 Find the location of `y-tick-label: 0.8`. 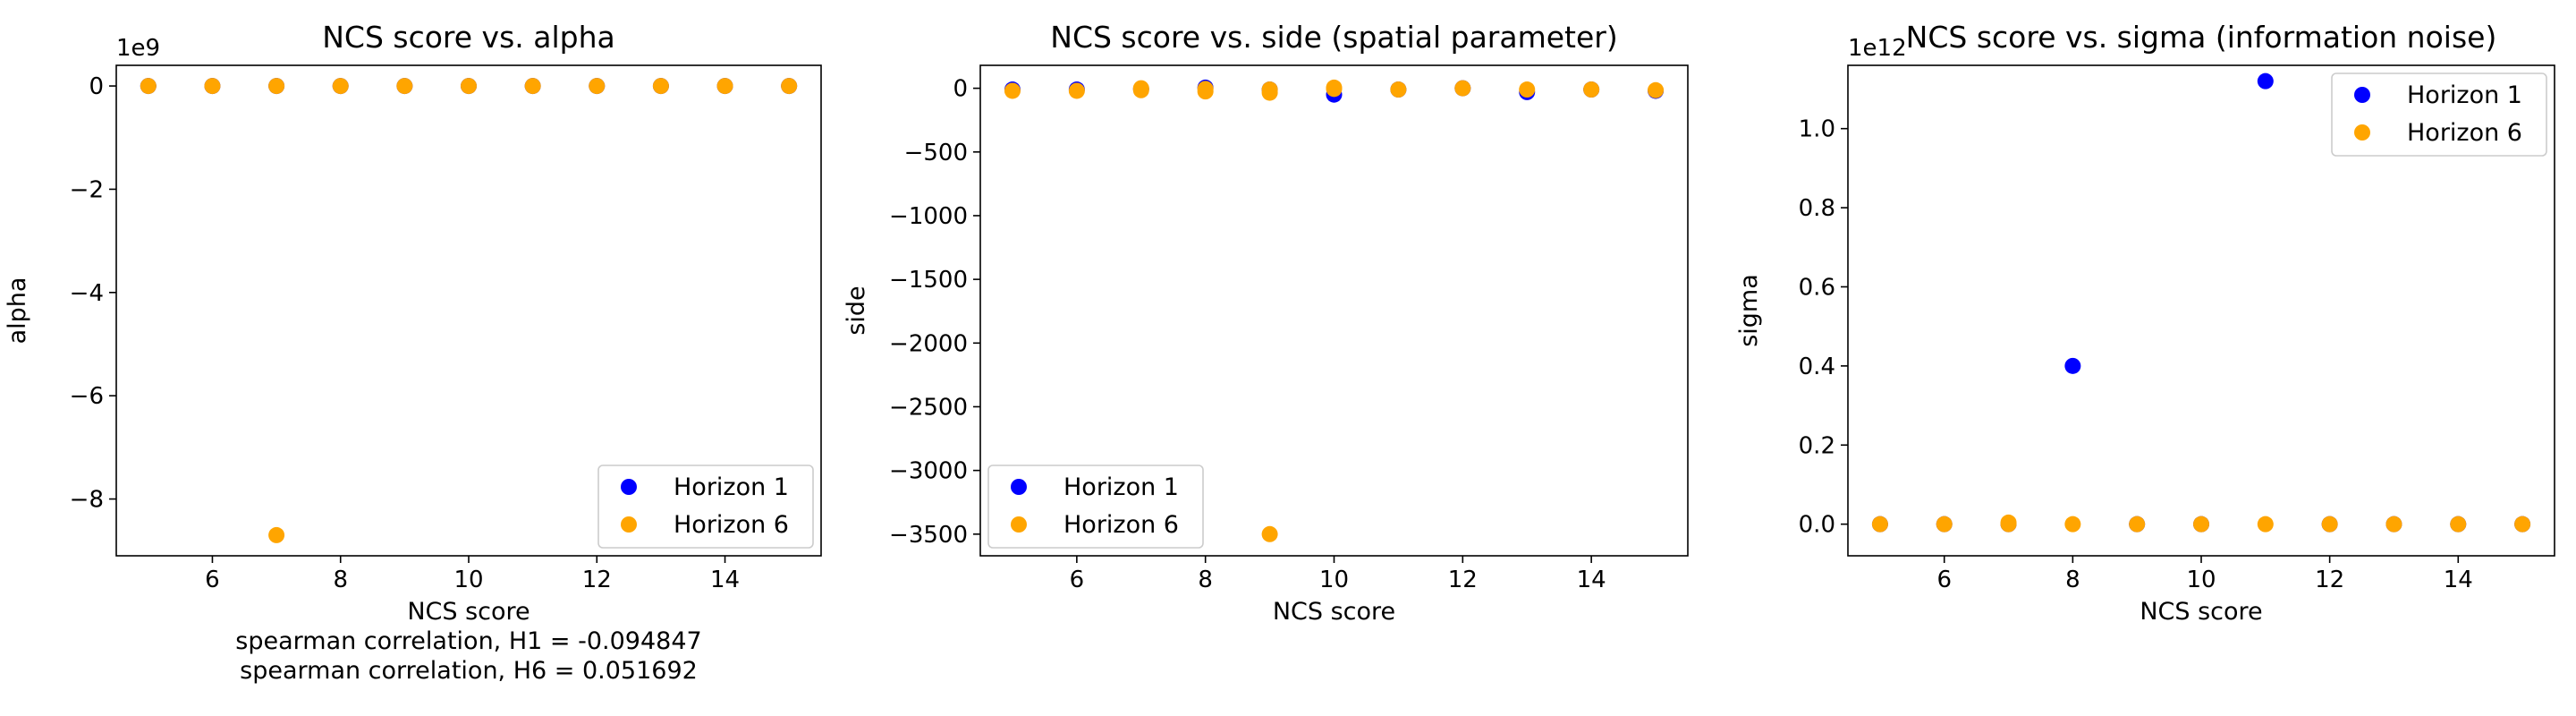

y-tick-label: 0.8 is located at coordinates (1817, 208).